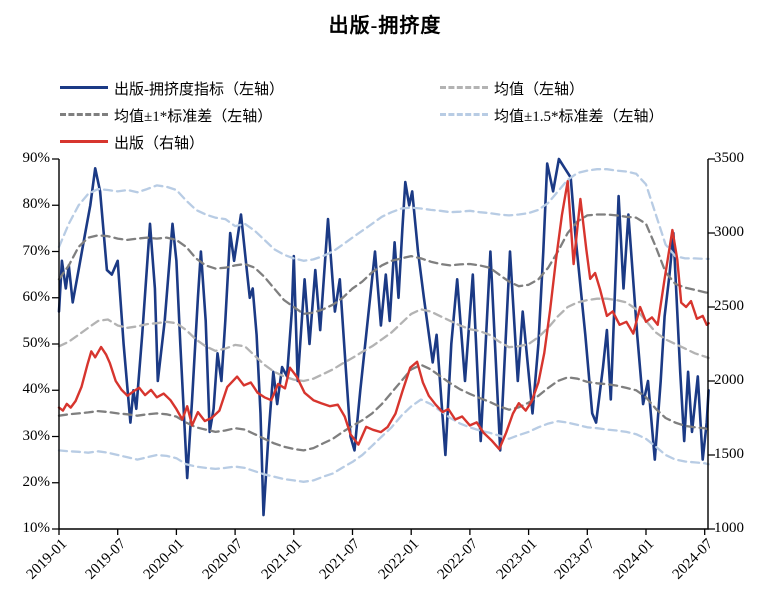  I want to click on legend-line-sample-sd15, so click(464, 114).